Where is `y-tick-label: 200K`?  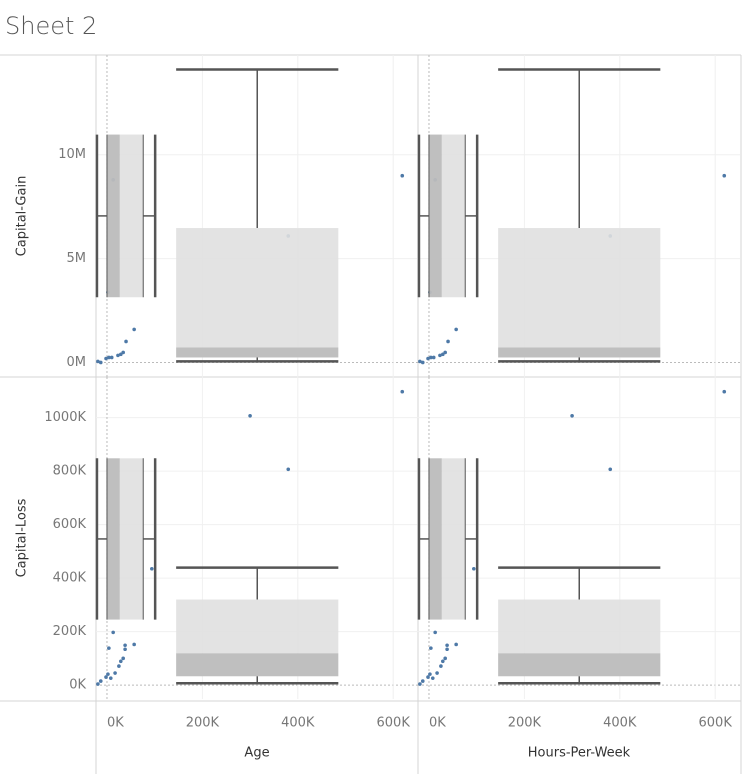
y-tick-label: 200K is located at coordinates (70, 631).